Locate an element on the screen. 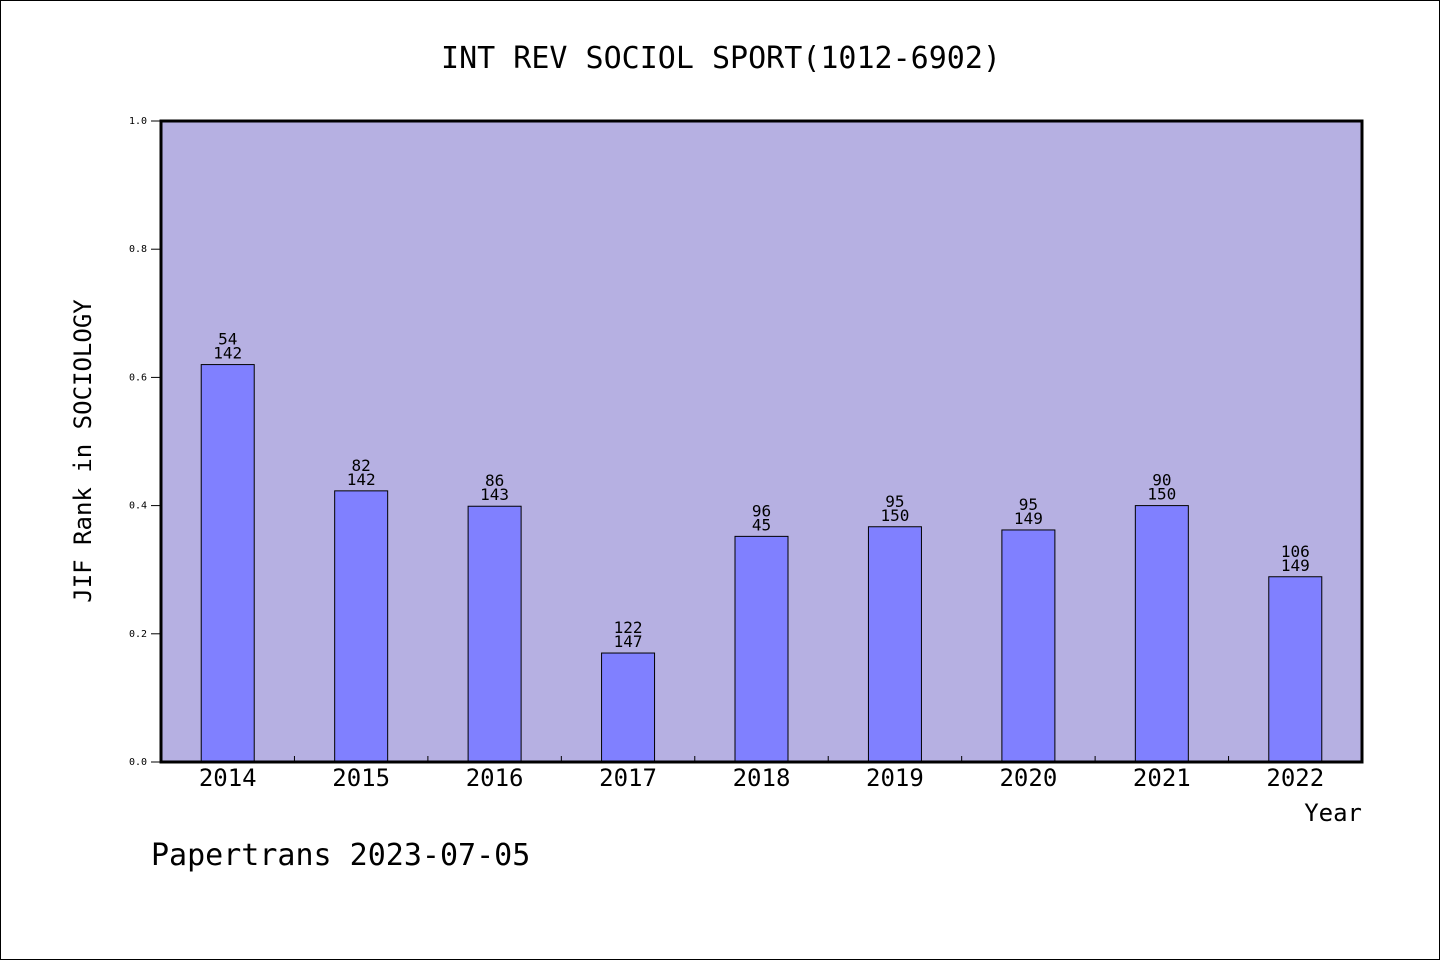  bar-rank-label: 90 is located at coordinates (1161, 480).